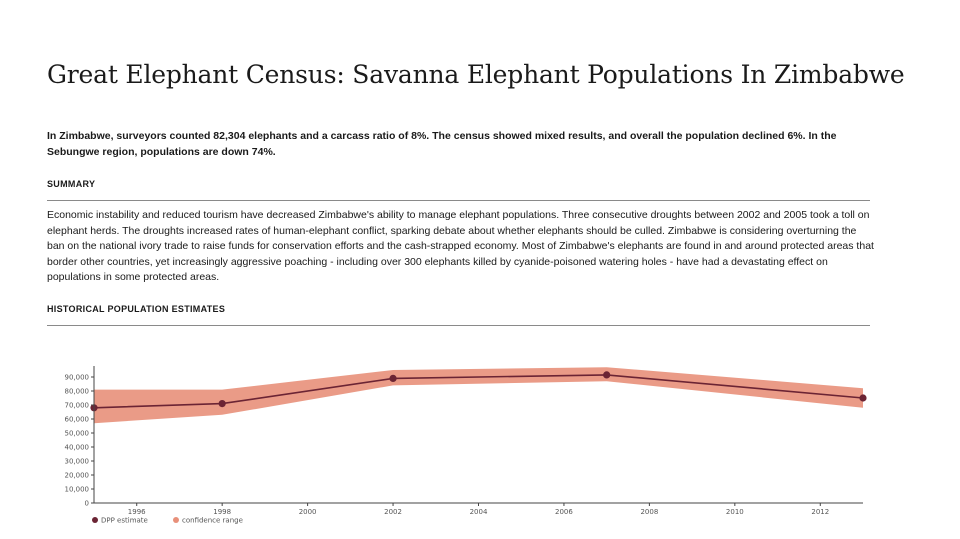 The height and width of the screenshot is (539, 960). I want to click on y-tick-label: 70,000, so click(77, 406).